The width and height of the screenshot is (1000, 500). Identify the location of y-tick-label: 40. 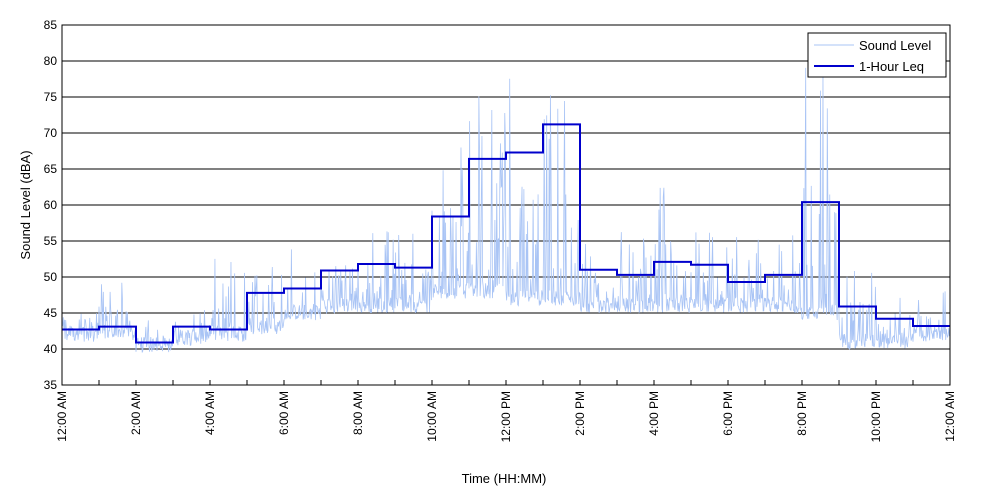
(51, 349).